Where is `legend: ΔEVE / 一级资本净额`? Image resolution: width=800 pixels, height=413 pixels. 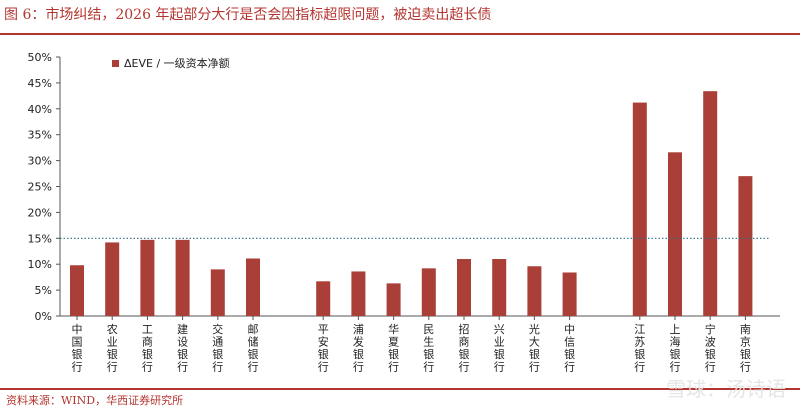 legend: ΔEVE / 一级资本净额 is located at coordinates (171, 63).